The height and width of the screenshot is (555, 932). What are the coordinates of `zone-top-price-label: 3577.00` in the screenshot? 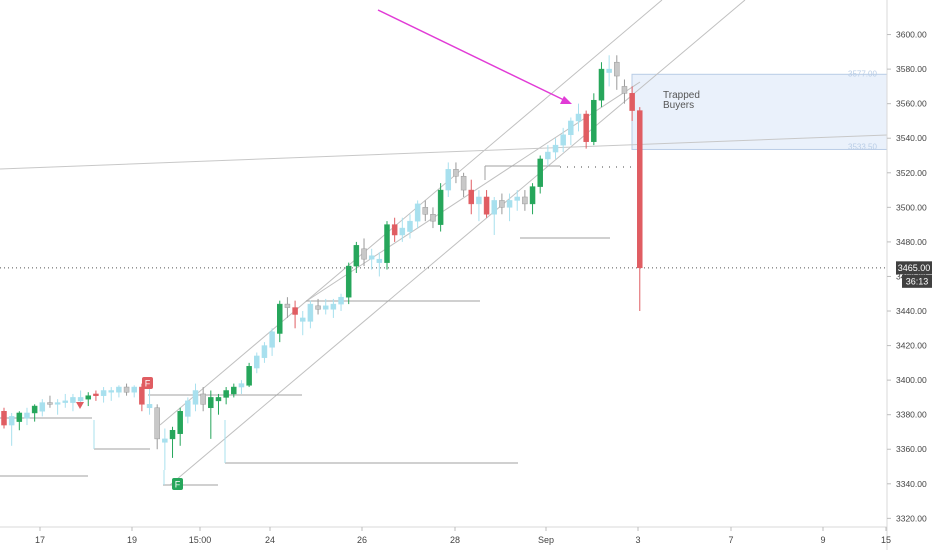 It's located at (862, 73).